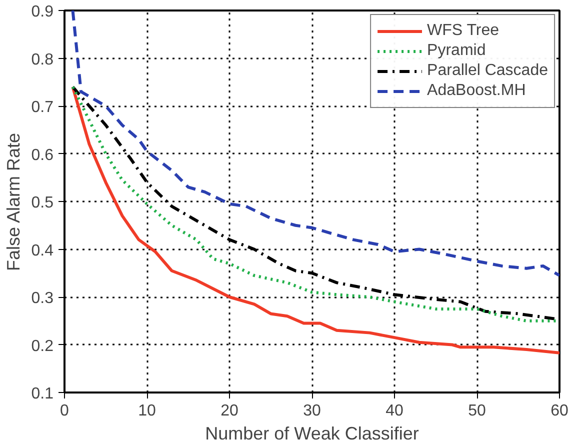  I want to click on x-axis-title: Number of Weak Classifier, so click(312, 434).